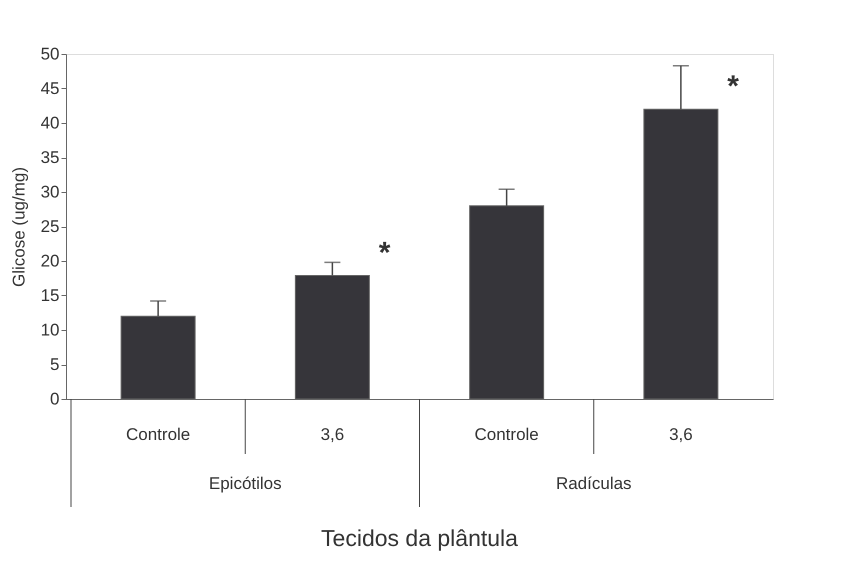 Image resolution: width=857 pixels, height=562 pixels. I want to click on y-tick-label: 30, so click(50, 192).